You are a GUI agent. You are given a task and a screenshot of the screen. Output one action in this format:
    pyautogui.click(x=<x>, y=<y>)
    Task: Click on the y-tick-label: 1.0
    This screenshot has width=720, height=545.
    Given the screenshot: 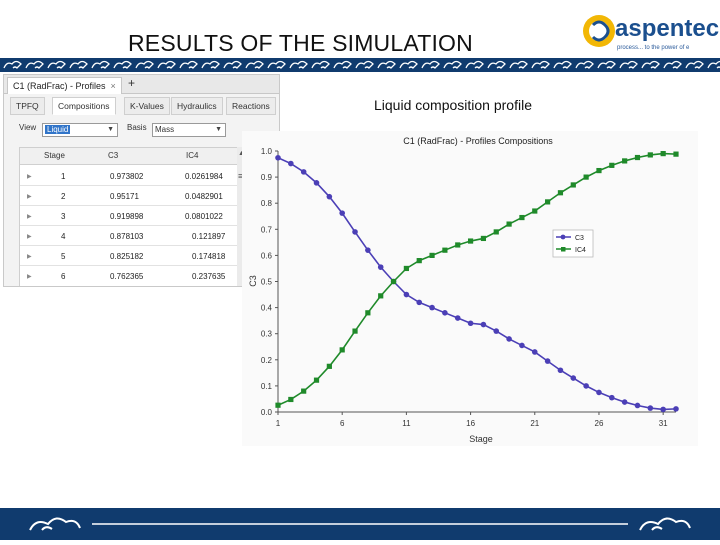 What is the action you would take?
    pyautogui.click(x=267, y=151)
    